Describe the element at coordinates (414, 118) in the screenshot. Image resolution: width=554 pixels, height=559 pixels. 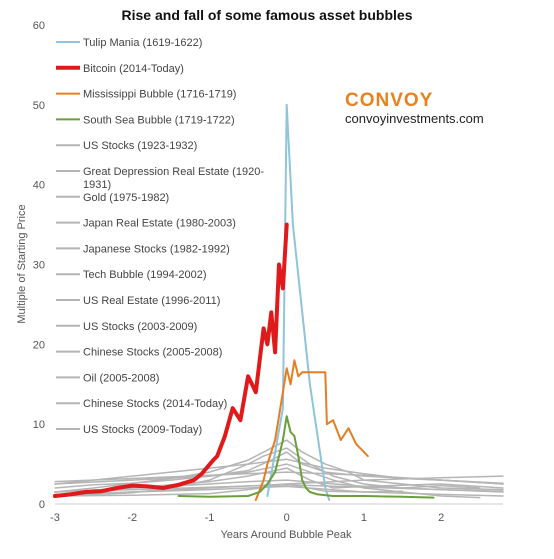
I see `brand-url: convoyinvestments.com` at that location.